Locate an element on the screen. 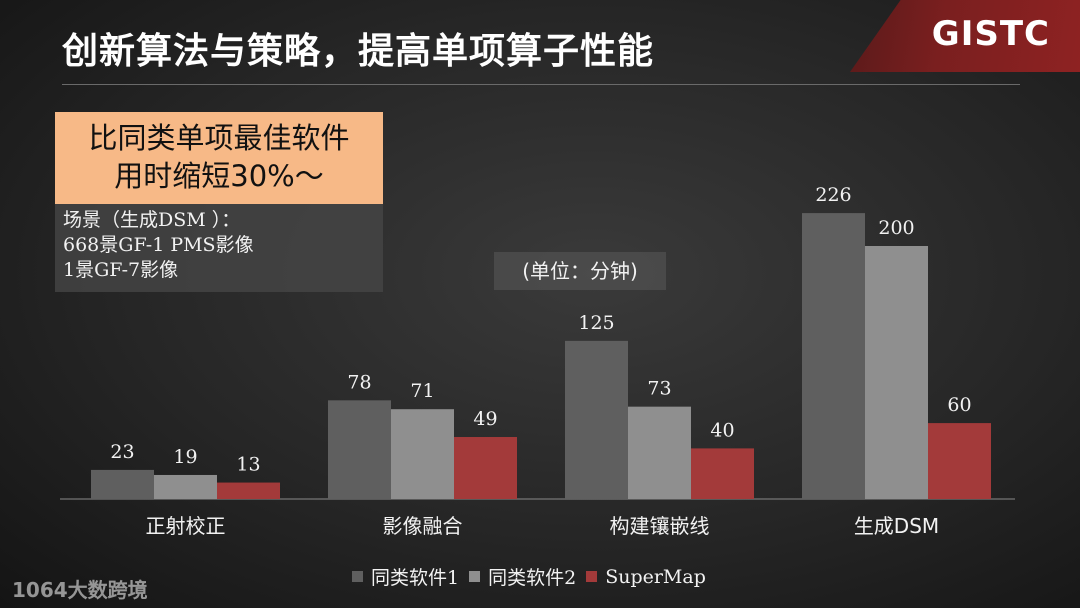 The width and height of the screenshot is (1080, 608). legend-label-series-1: 同类软件1 is located at coordinates (415, 578).